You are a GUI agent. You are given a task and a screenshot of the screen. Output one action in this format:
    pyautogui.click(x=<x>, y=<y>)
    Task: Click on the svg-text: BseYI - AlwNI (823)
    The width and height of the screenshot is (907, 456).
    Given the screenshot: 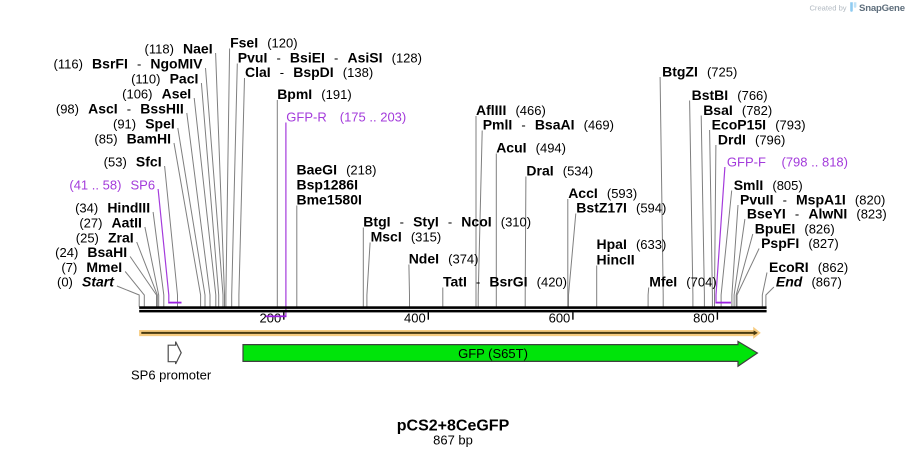 What is the action you would take?
    pyautogui.click(x=817, y=213)
    